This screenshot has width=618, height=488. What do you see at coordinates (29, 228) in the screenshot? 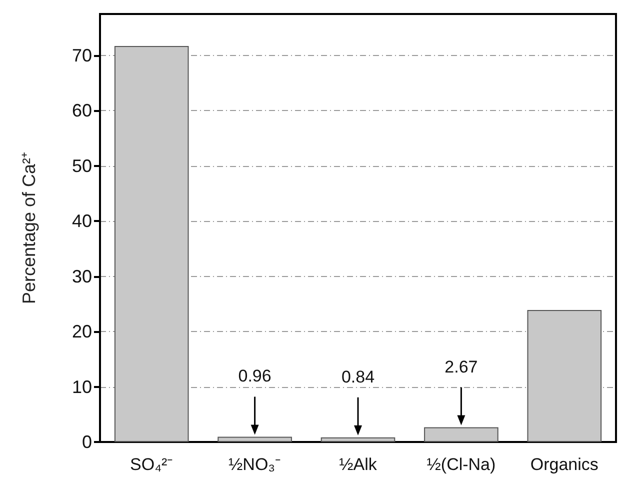
I see `y-axis-title: Percentage of Ca²⁺` at bounding box center [29, 228].